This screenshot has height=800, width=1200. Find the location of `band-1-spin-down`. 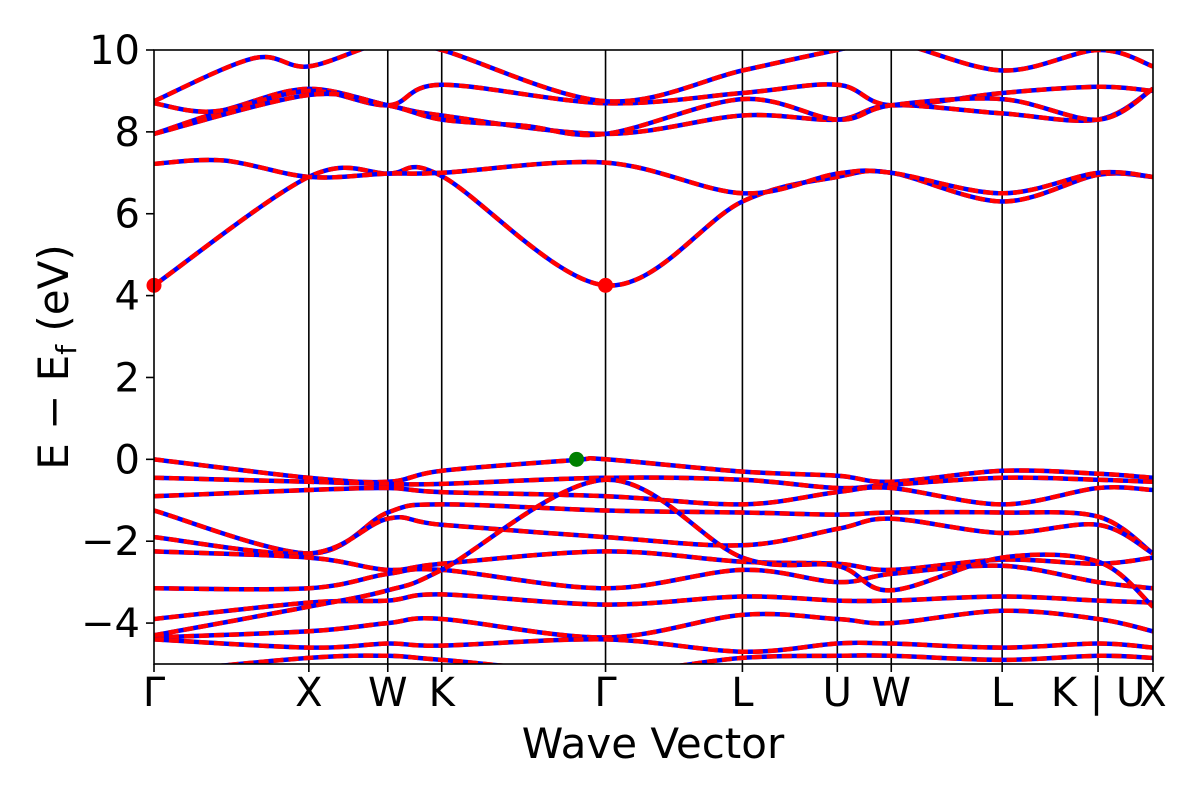

band-1-spin-down is located at coordinates (653, 176).